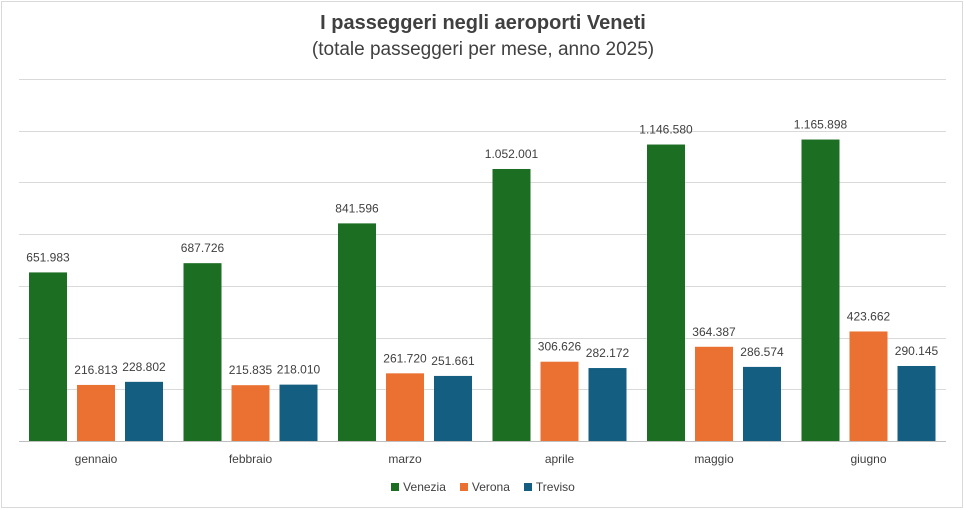 The width and height of the screenshot is (964, 510). Describe the element at coordinates (666, 293) in the screenshot. I see `bar-venezia-maggio` at that location.